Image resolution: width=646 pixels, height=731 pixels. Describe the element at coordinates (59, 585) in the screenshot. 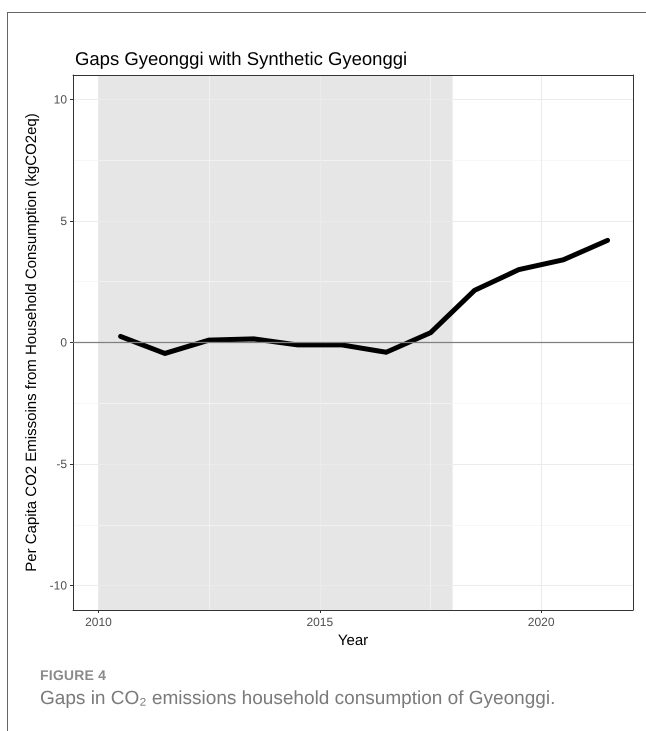

I see `y-tick-label: -10` at that location.